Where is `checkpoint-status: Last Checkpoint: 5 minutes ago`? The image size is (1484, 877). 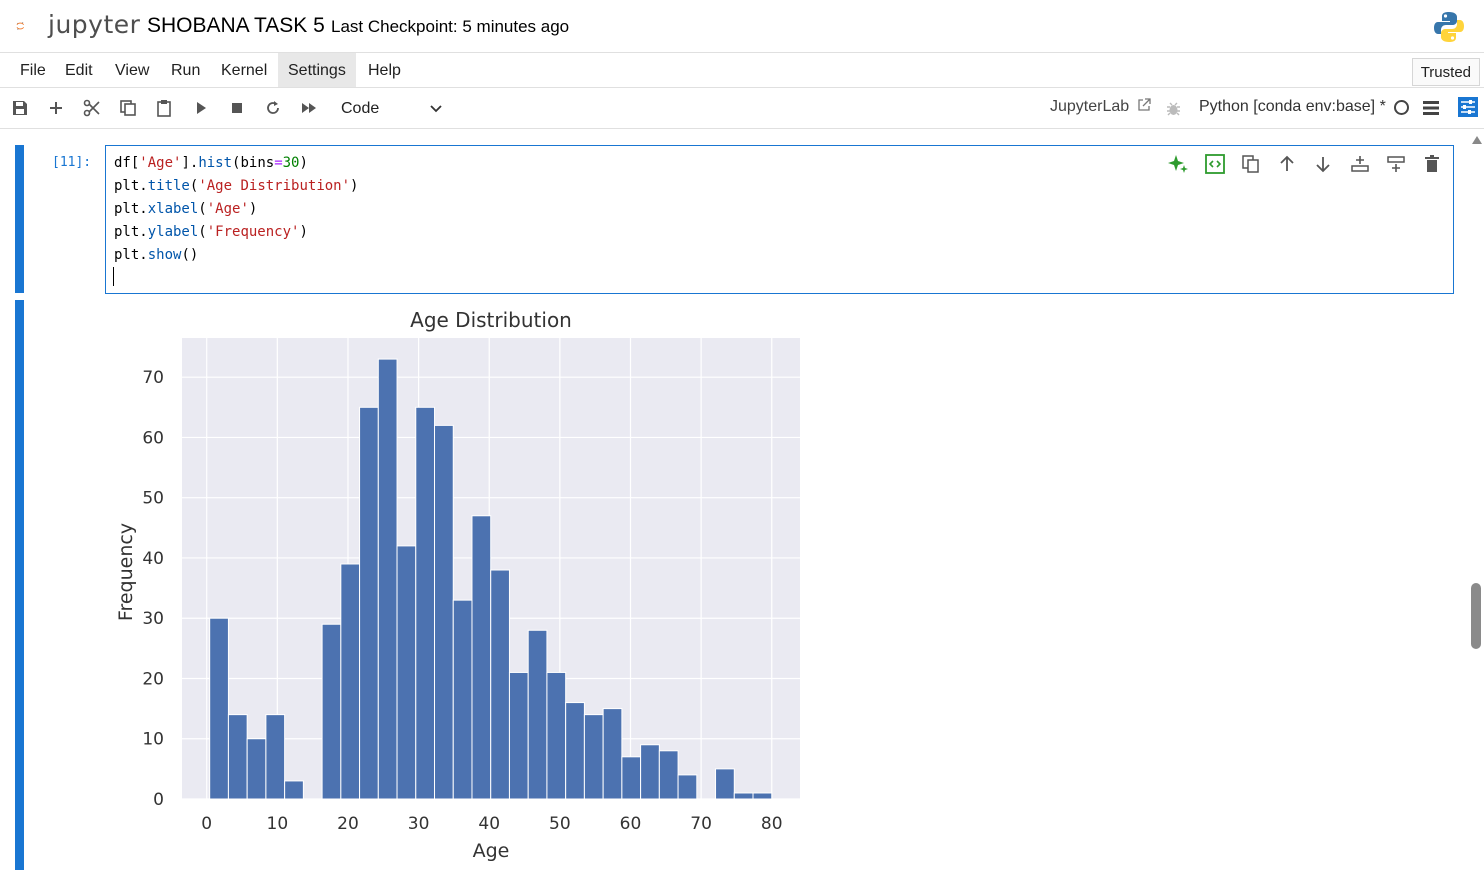
checkpoint-status: Last Checkpoint: 5 minutes ago is located at coordinates (450, 26).